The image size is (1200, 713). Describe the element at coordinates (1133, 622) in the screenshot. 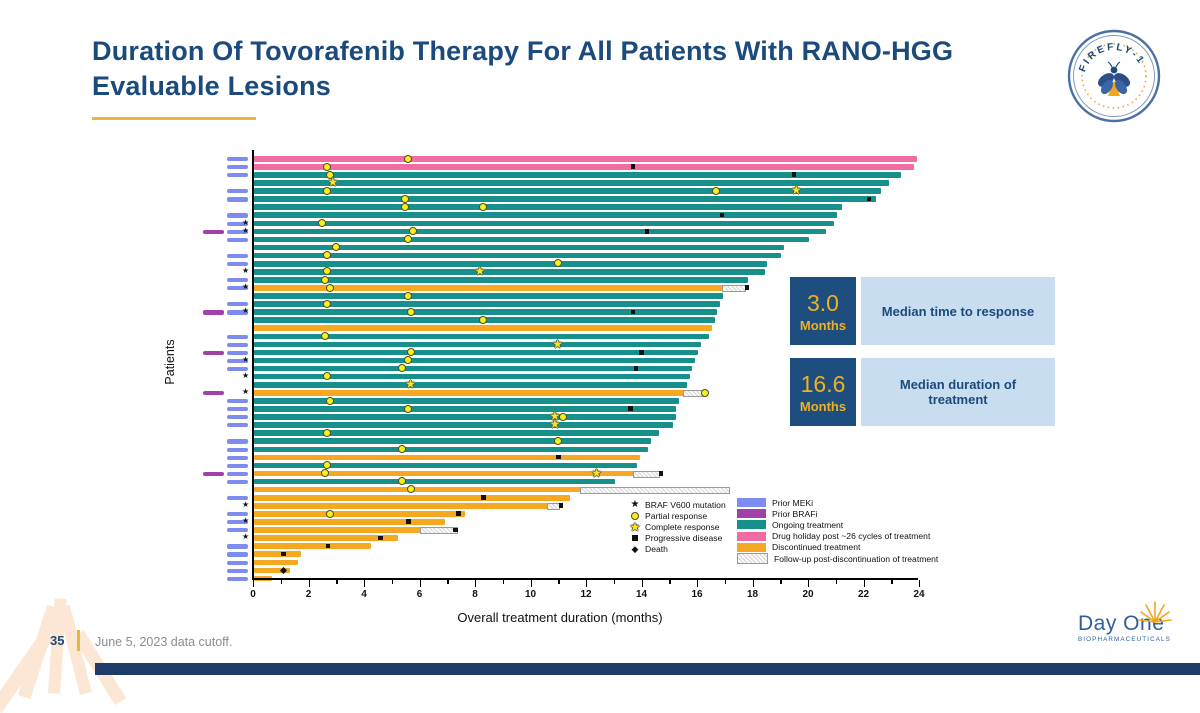

I see `day-one-logo: Day One BIOPHARMACEUTICALS` at that location.